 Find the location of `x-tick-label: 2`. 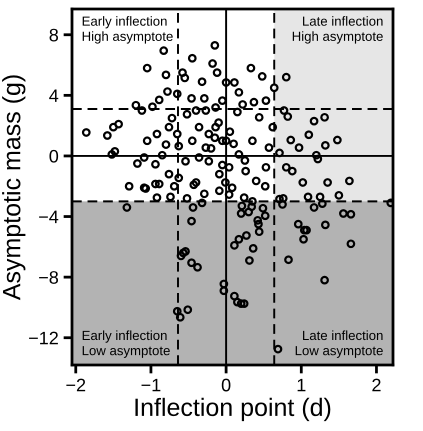

x-tick-label: 2 is located at coordinates (376, 385).